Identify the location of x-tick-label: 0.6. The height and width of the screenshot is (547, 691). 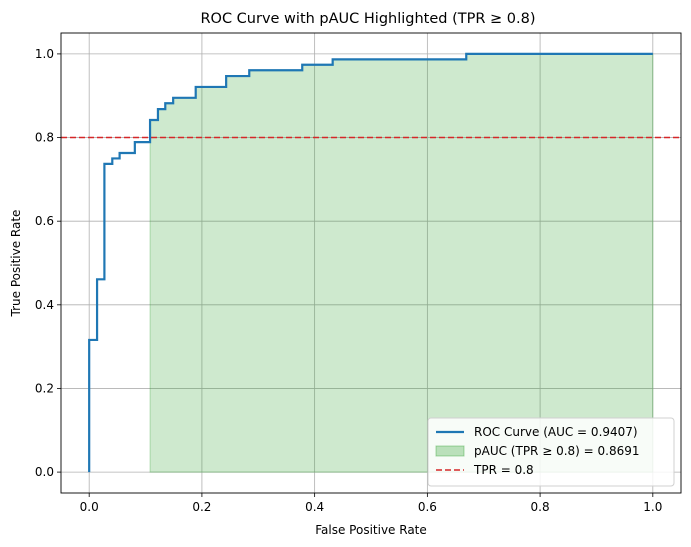
(427, 507).